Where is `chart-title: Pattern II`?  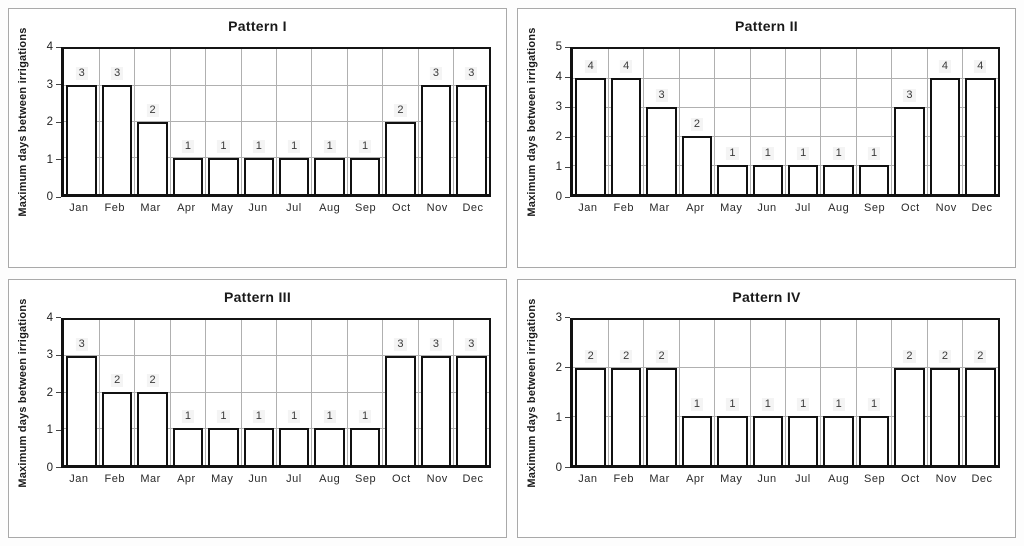
chart-title: Pattern II is located at coordinates (766, 26).